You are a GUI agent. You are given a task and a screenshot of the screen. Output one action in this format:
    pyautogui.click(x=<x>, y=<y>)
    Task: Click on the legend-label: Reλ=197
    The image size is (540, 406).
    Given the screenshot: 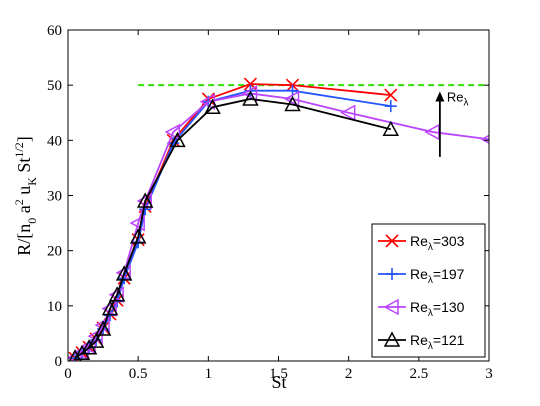 What is the action you would take?
    pyautogui.click(x=437, y=276)
    